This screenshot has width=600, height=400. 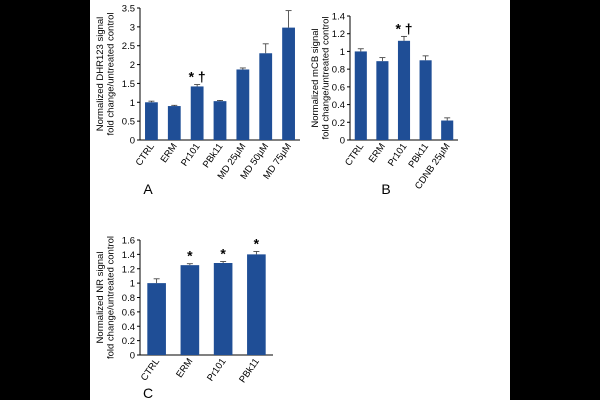 What do you see at coordinates (148, 189) in the screenshot?
I see `panel-letter: A` at bounding box center [148, 189].